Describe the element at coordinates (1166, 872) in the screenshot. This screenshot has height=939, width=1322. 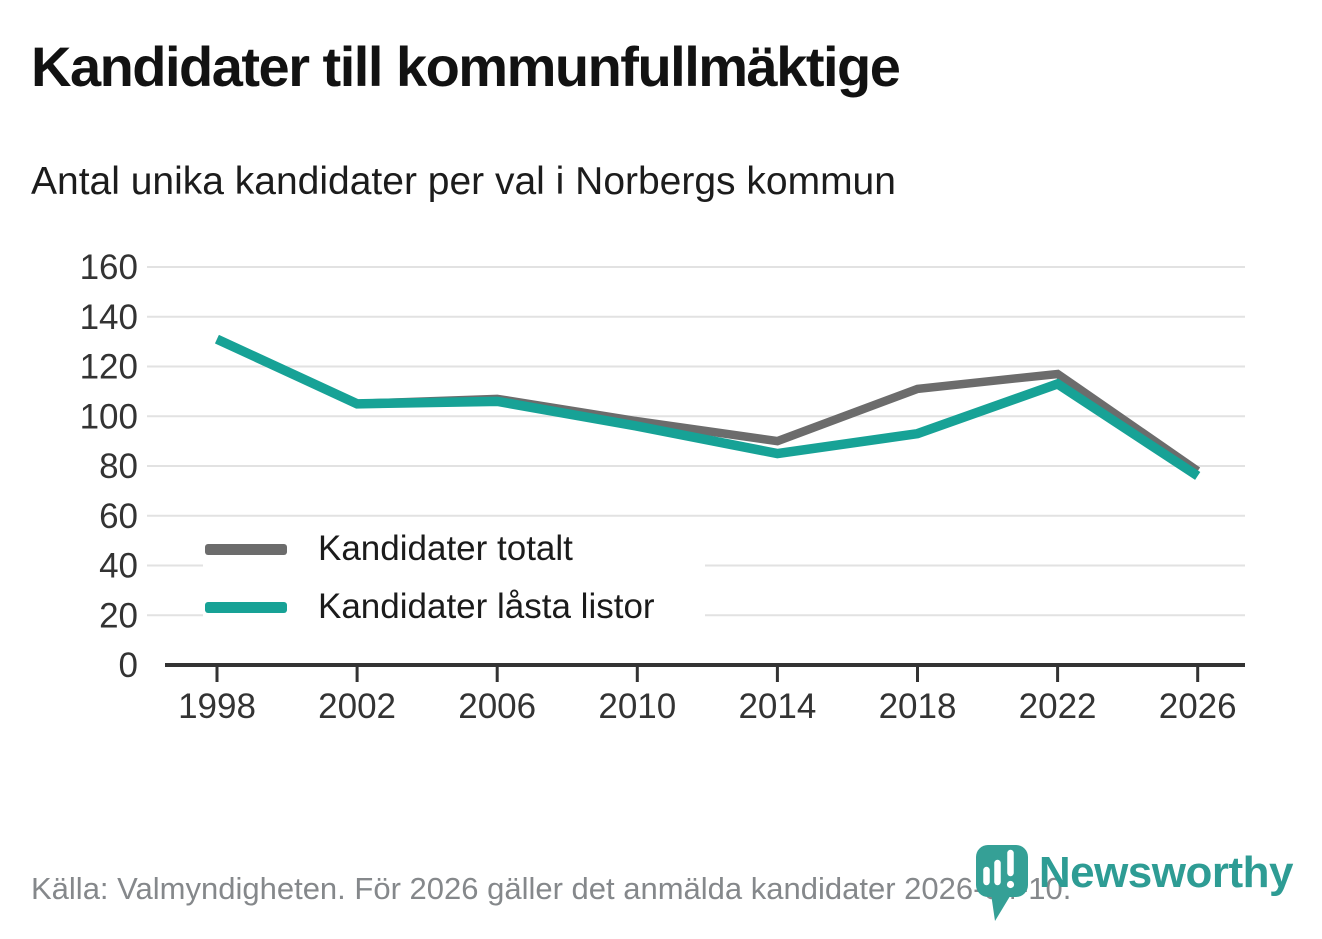
I see `newsworthy-logo-text: Newsworthy` at that location.